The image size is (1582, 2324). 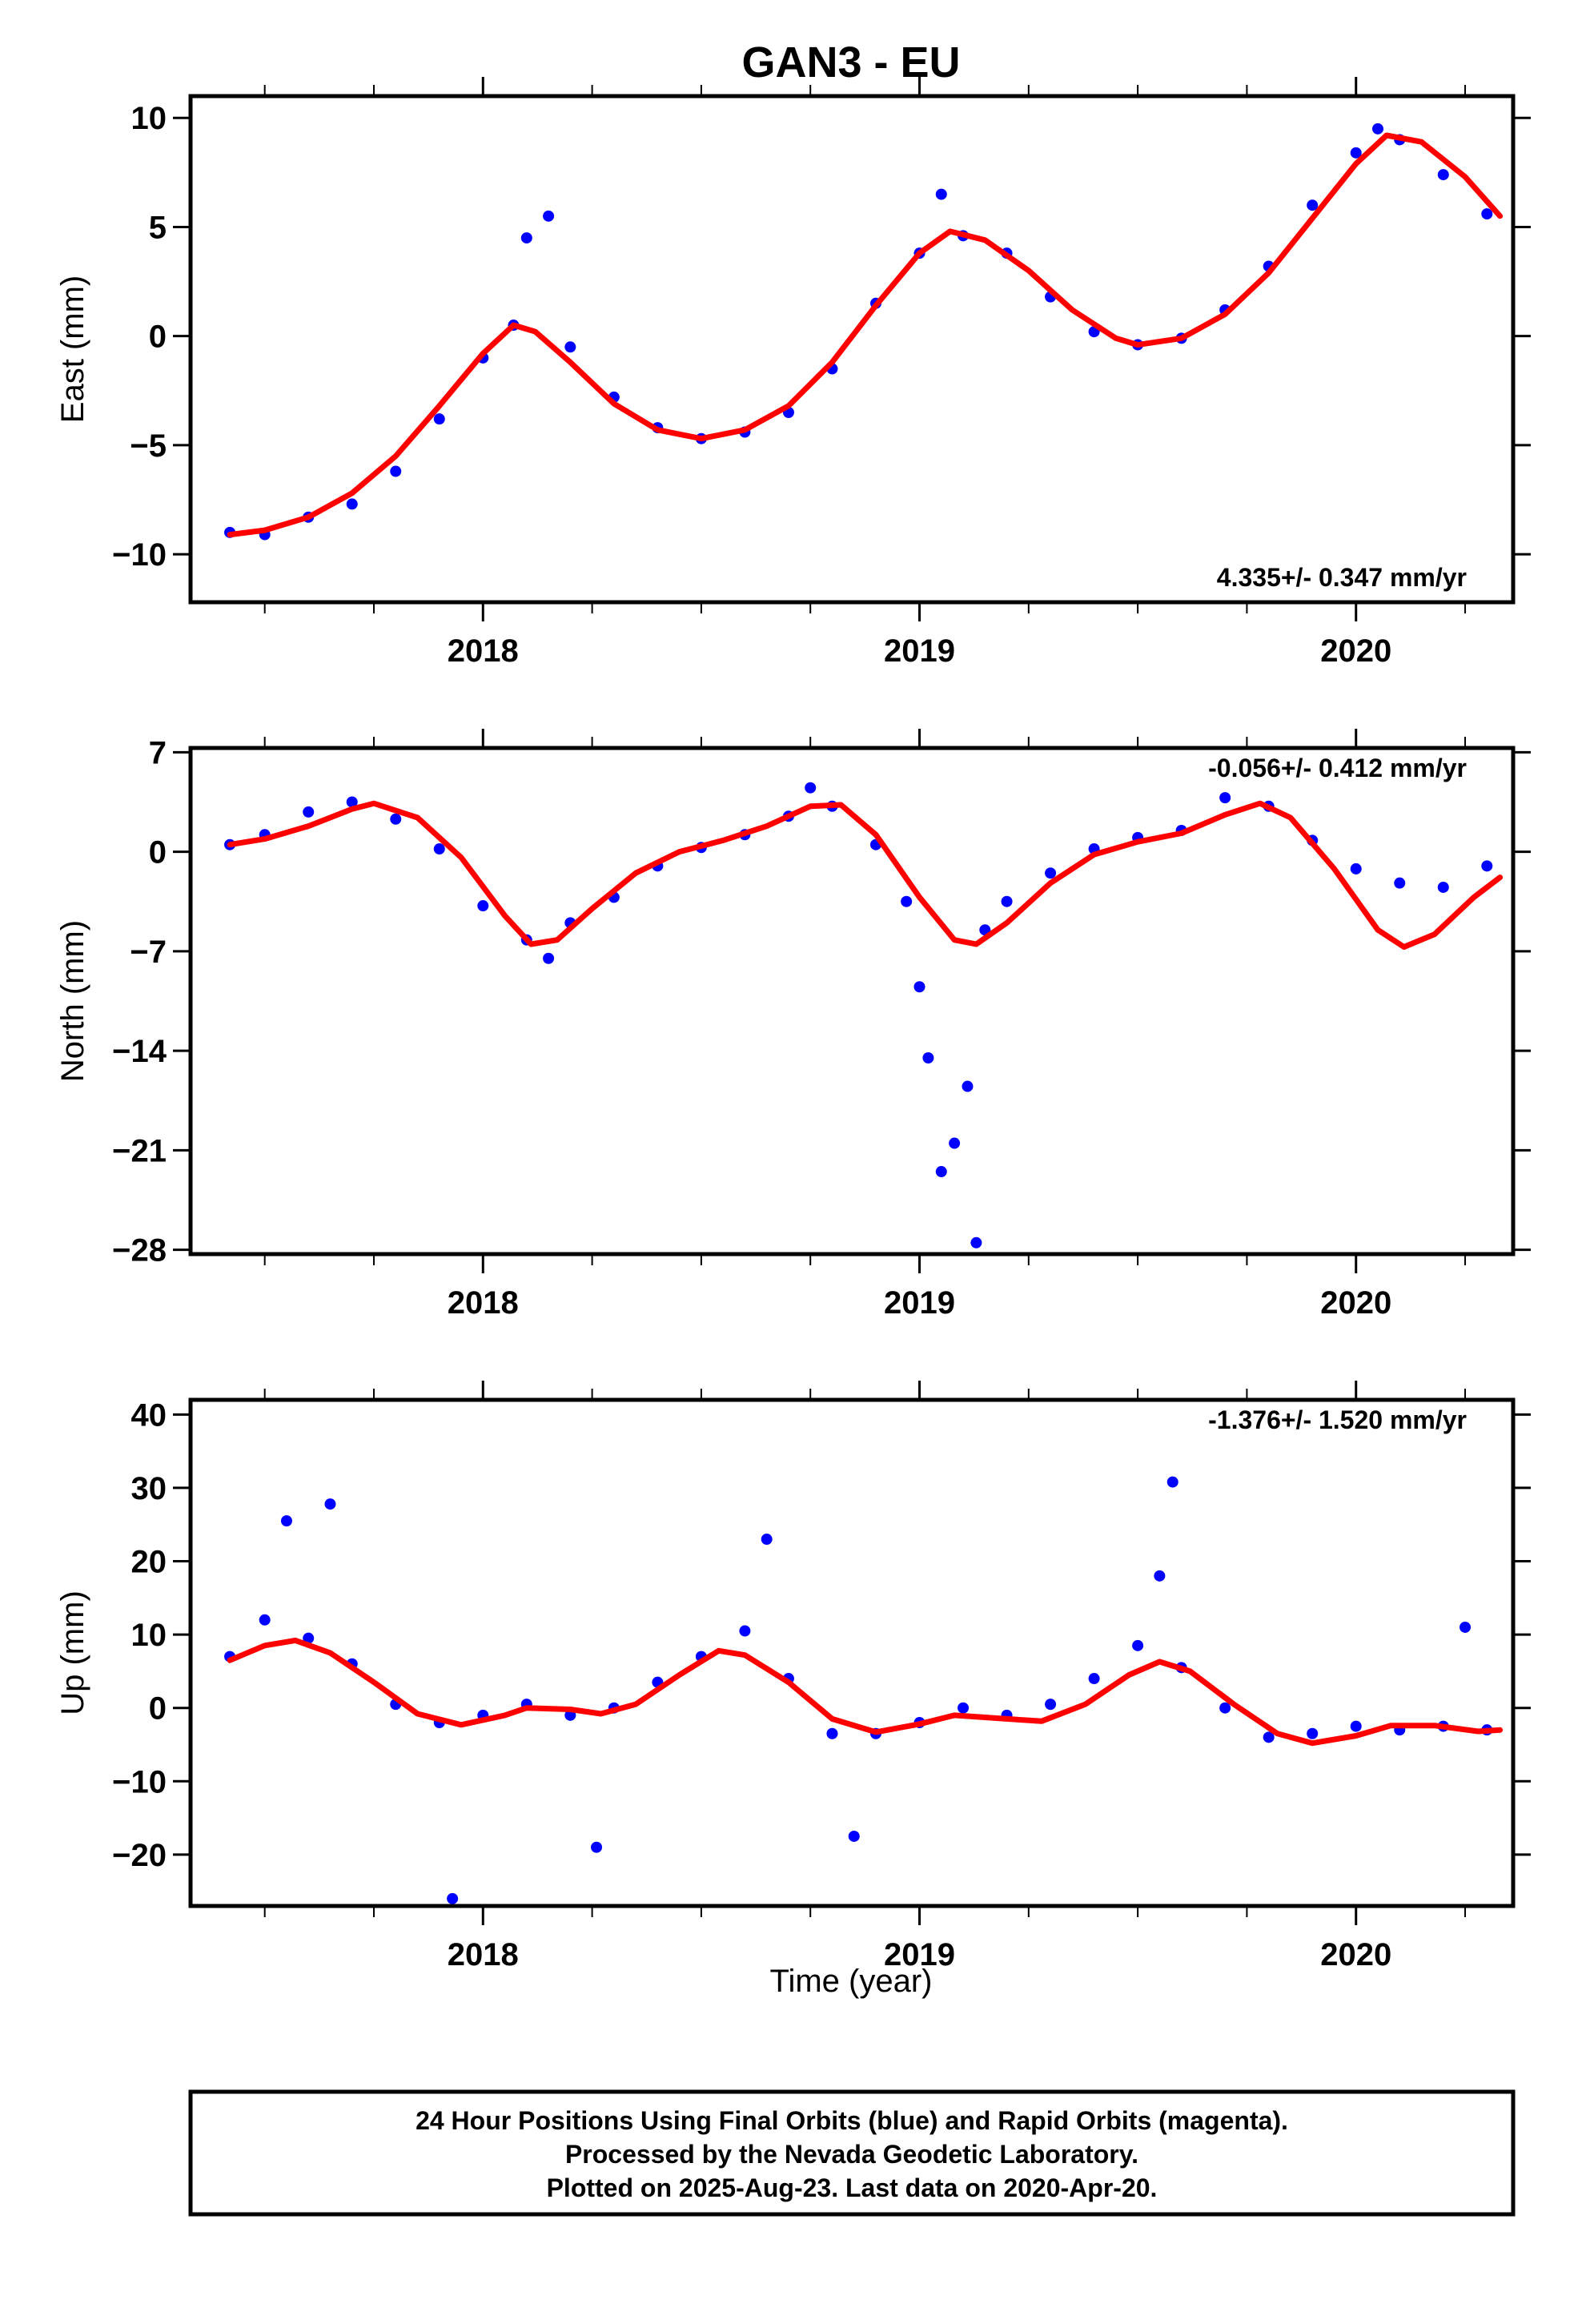 I want to click on y-tick-label: 20, so click(x=149, y=1562).